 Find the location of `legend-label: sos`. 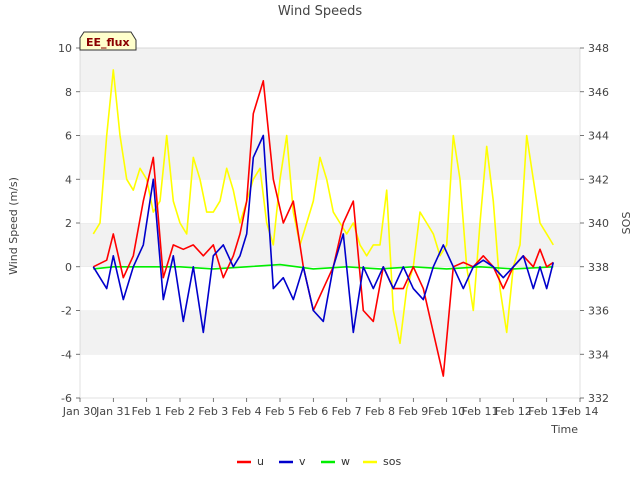

legend-label: sos is located at coordinates (392, 461).